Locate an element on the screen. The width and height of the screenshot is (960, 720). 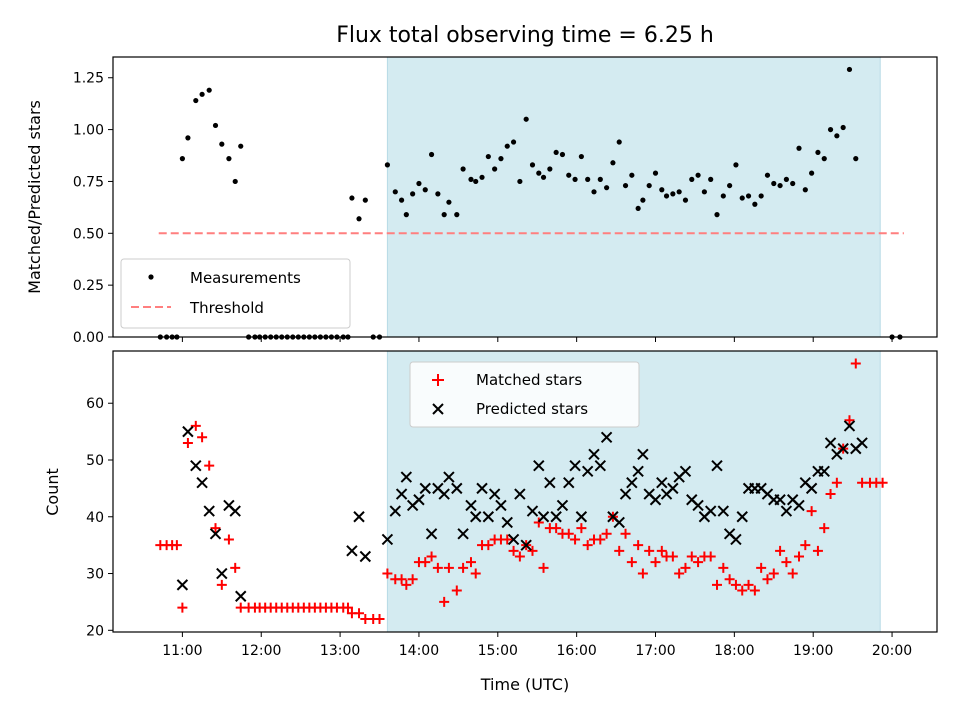
x-tick-label: 18:00 is located at coordinates (734, 651).